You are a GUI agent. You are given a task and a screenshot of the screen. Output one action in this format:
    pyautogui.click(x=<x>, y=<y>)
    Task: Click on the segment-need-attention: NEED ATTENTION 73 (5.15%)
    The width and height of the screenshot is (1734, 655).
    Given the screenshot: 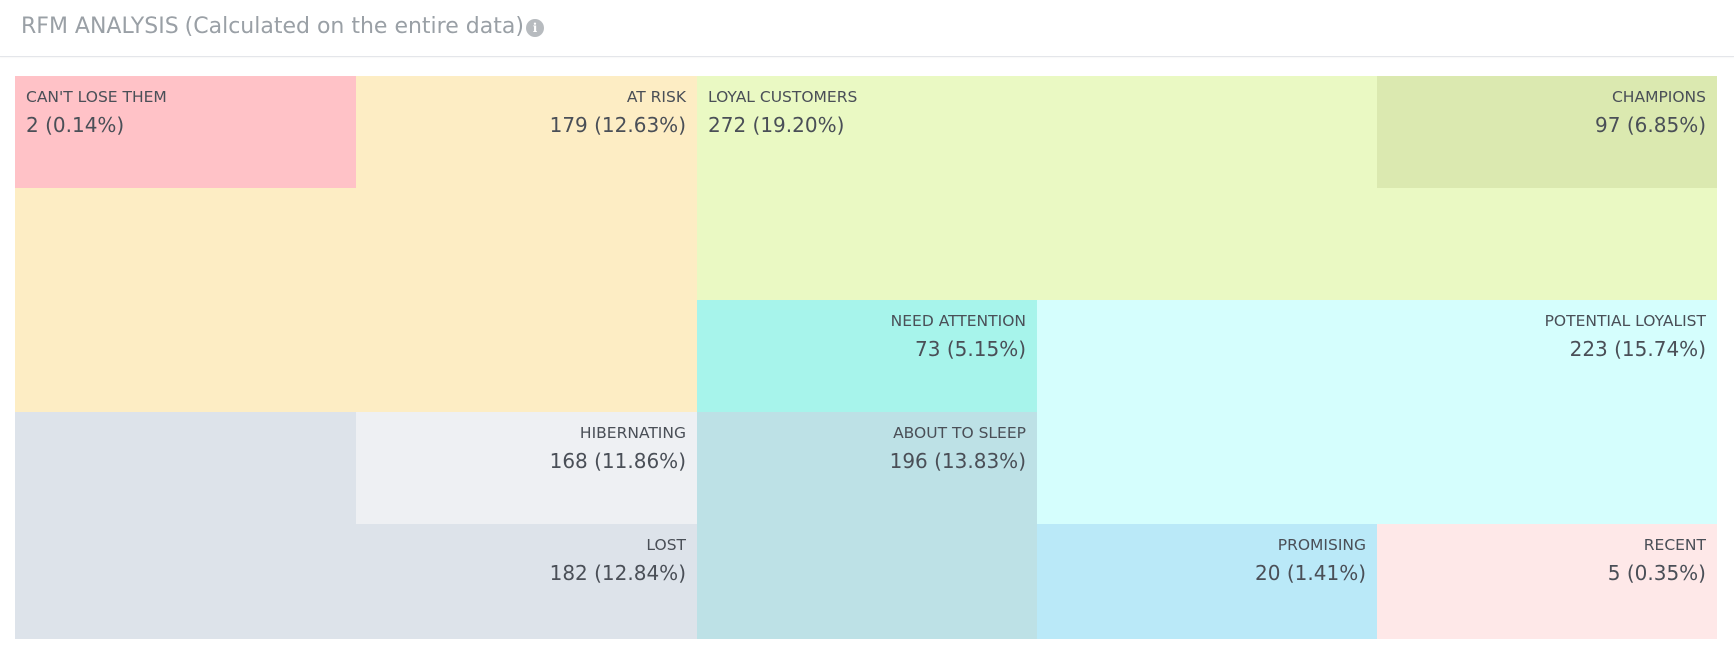 What is the action you would take?
    pyautogui.click(x=867, y=356)
    